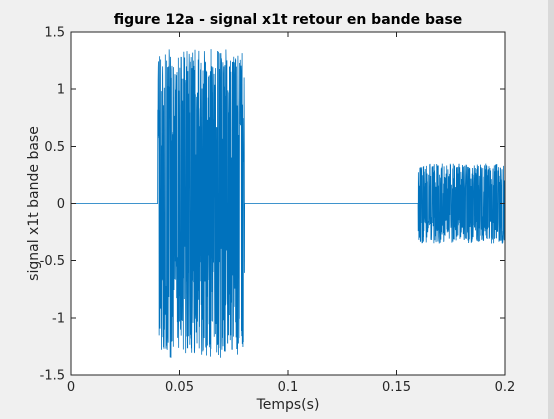 Image resolution: width=554 pixels, height=419 pixels. What do you see at coordinates (61, 204) in the screenshot?
I see `y-tick-label: 0` at bounding box center [61, 204].